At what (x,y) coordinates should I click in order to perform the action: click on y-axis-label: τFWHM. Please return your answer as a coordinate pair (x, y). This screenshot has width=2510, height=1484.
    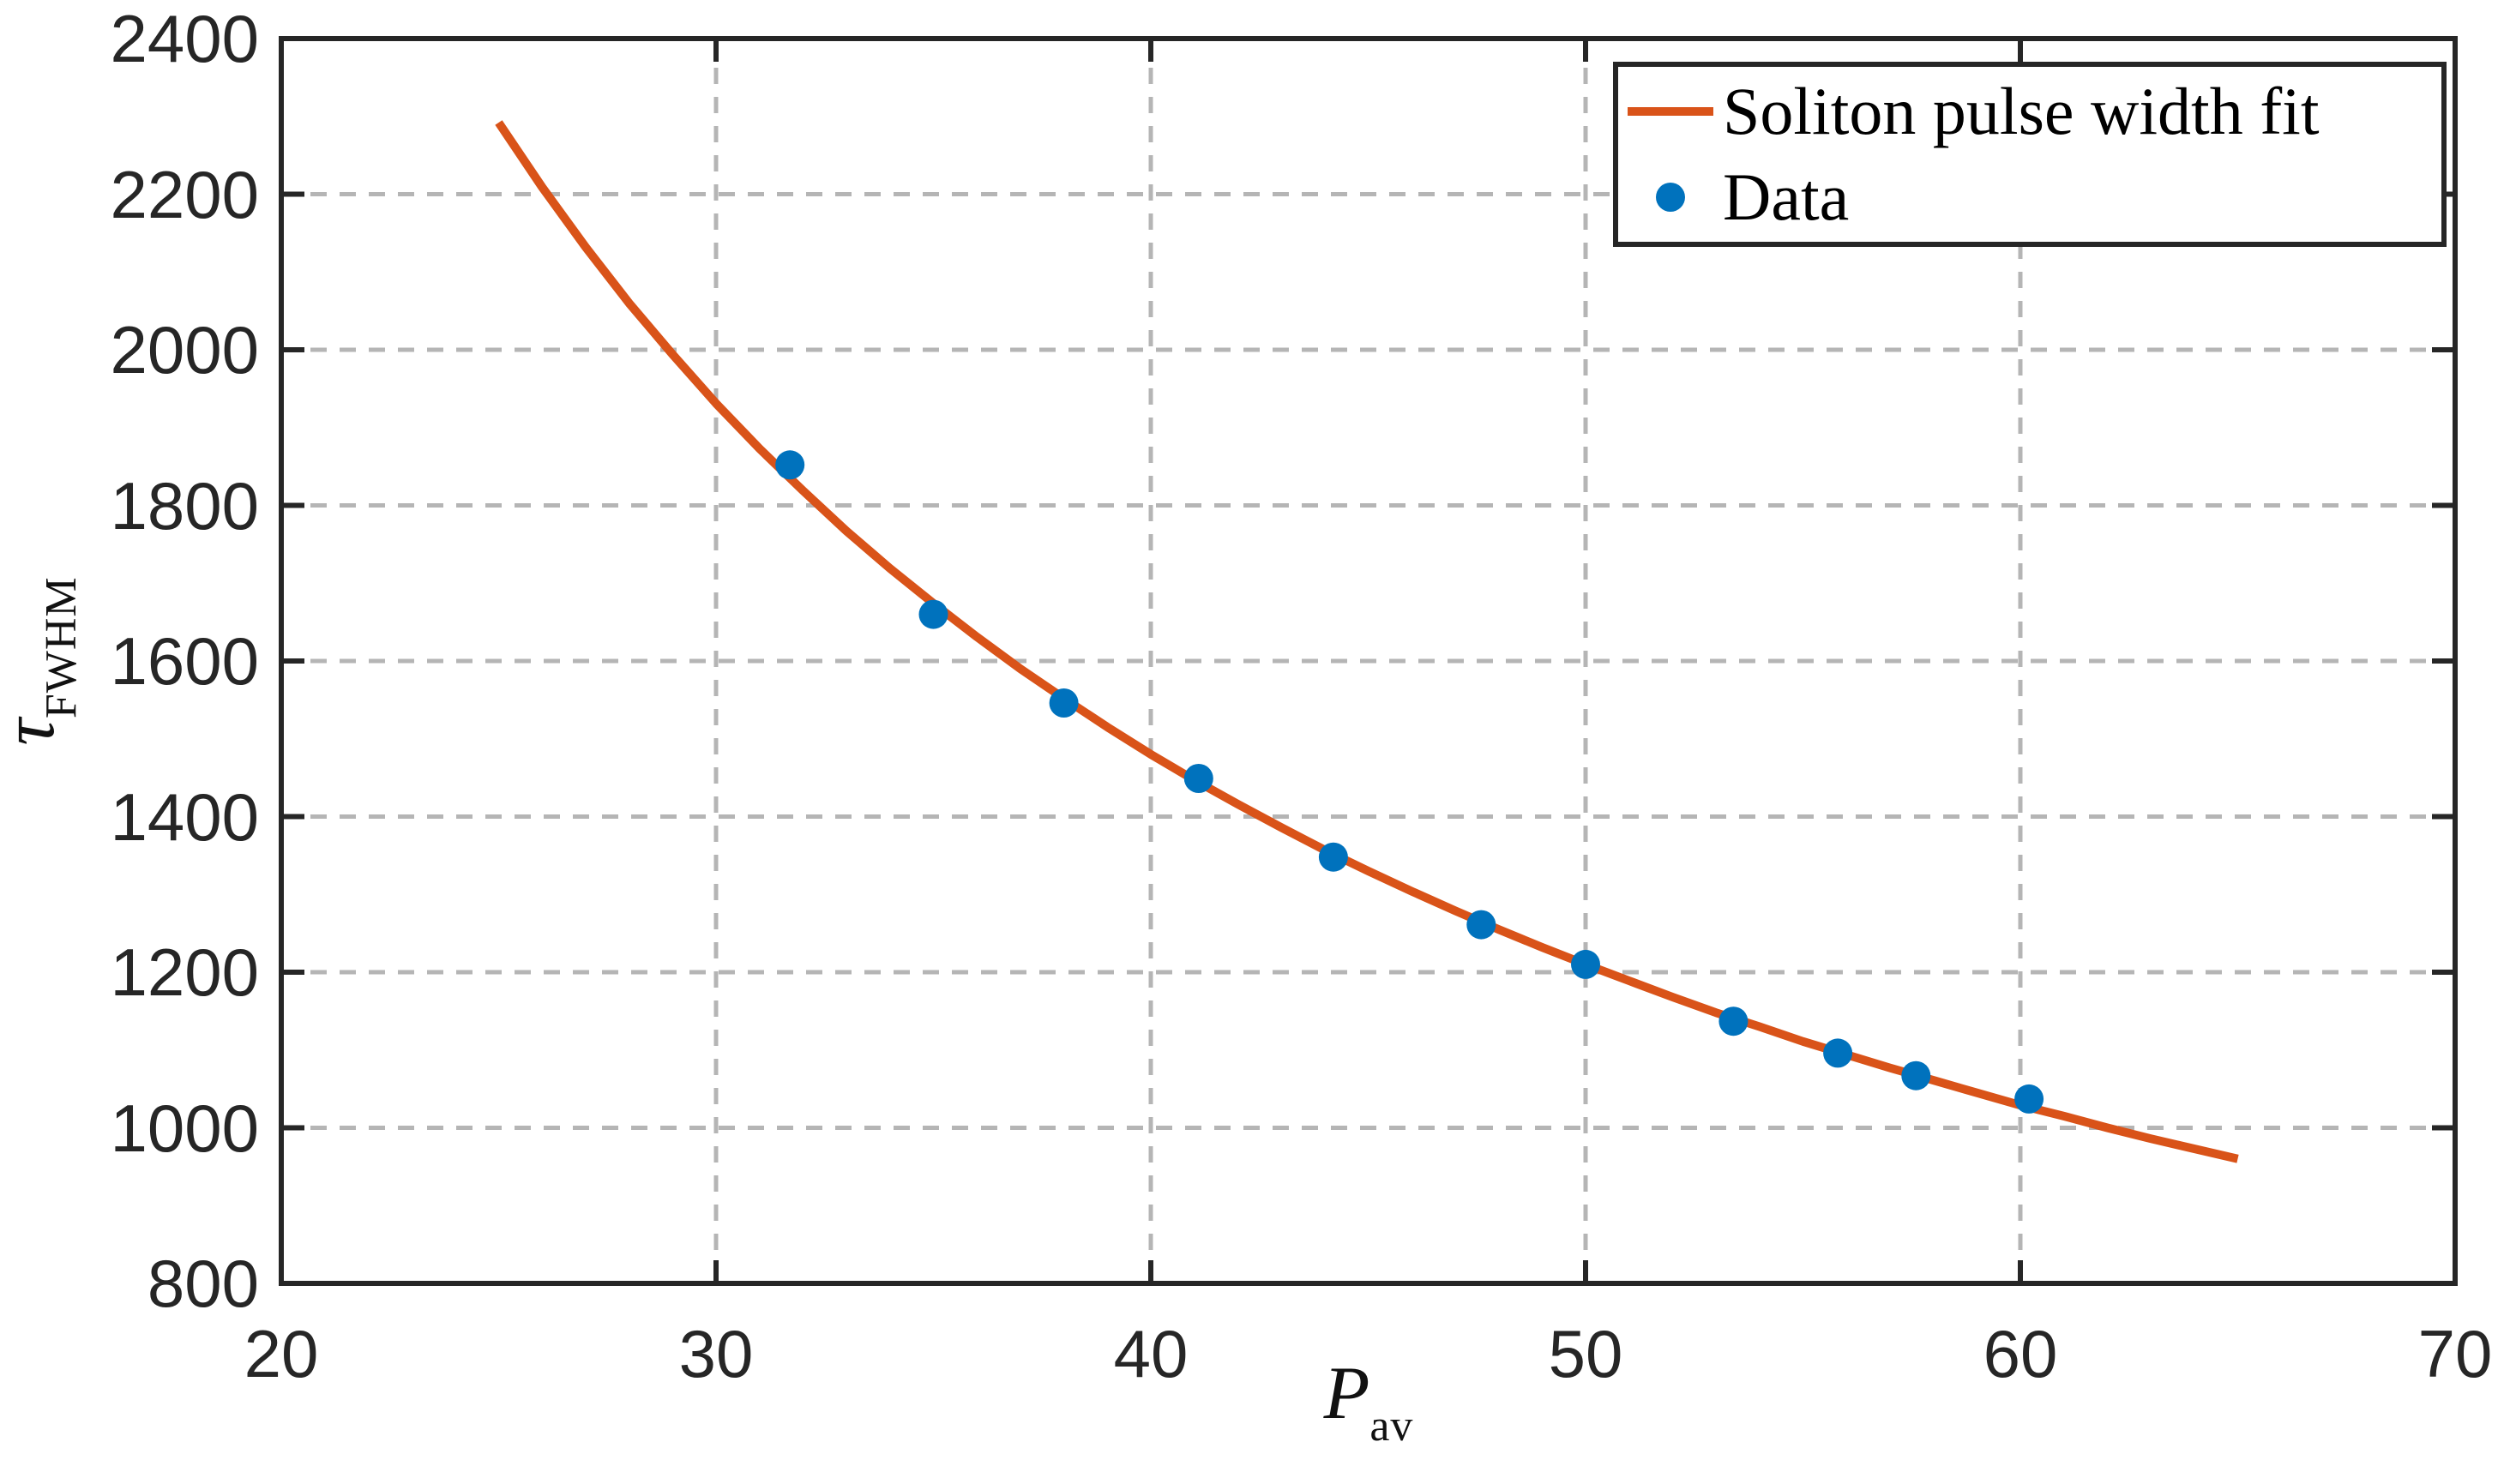
    Looking at the image, I should click on (43, 661).